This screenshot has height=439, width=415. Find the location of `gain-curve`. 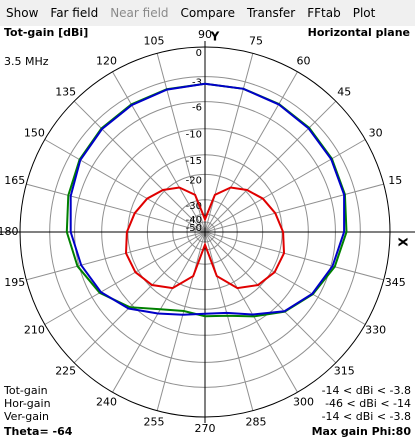

gain-curve is located at coordinates (205, 238).